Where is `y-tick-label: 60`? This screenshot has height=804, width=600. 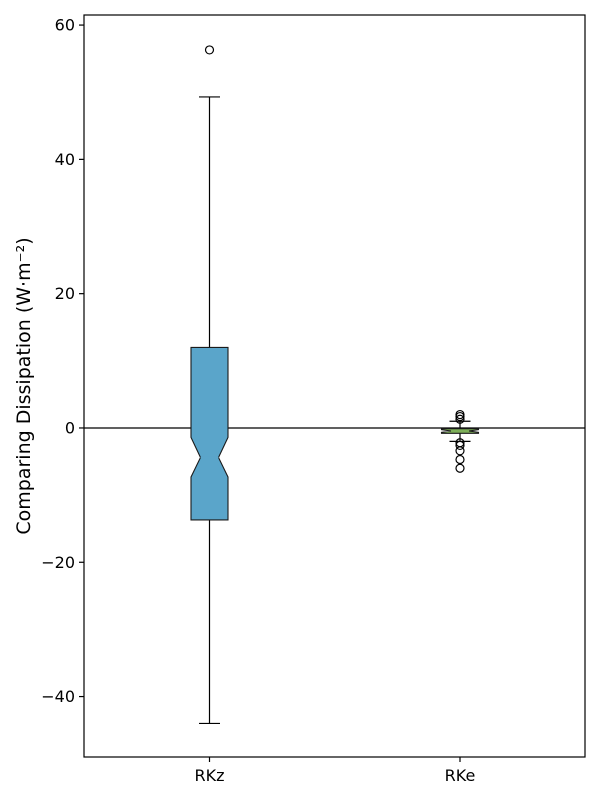 y-tick-label: 60 is located at coordinates (65, 25).